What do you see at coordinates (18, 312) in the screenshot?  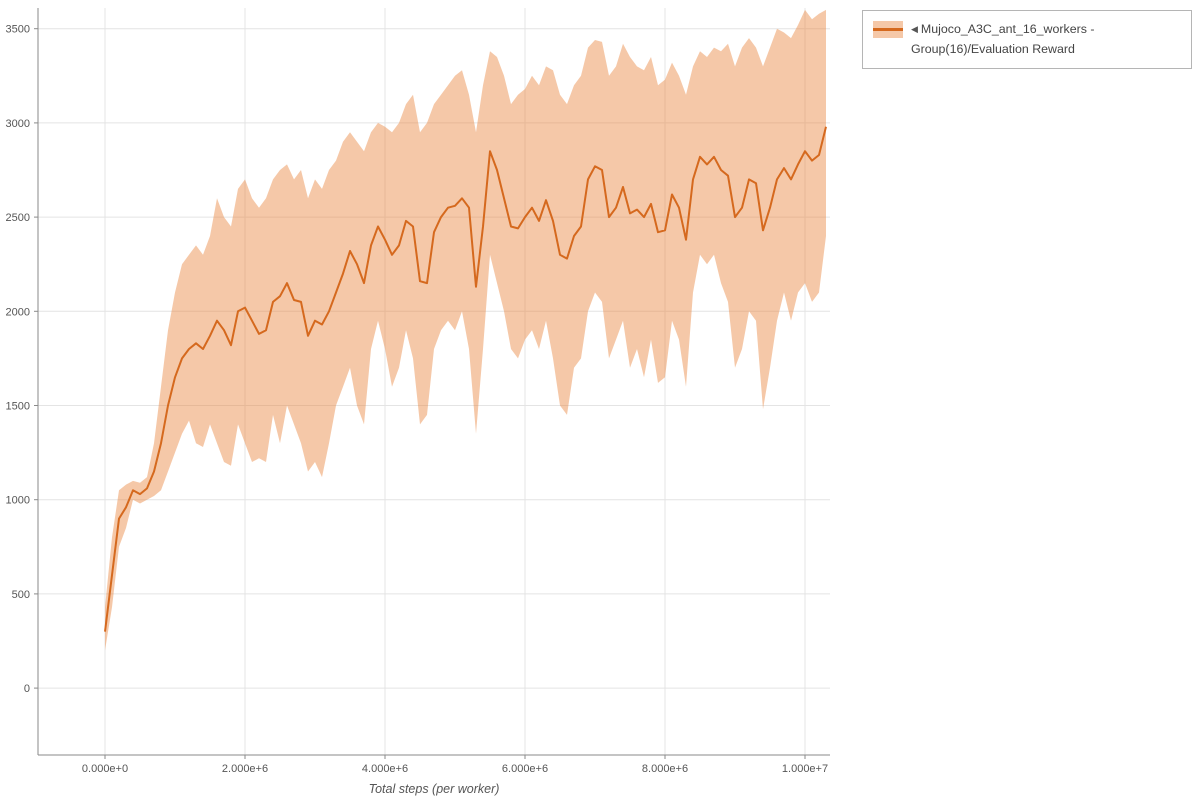 I see `y-tick-label: 2000` at bounding box center [18, 312].